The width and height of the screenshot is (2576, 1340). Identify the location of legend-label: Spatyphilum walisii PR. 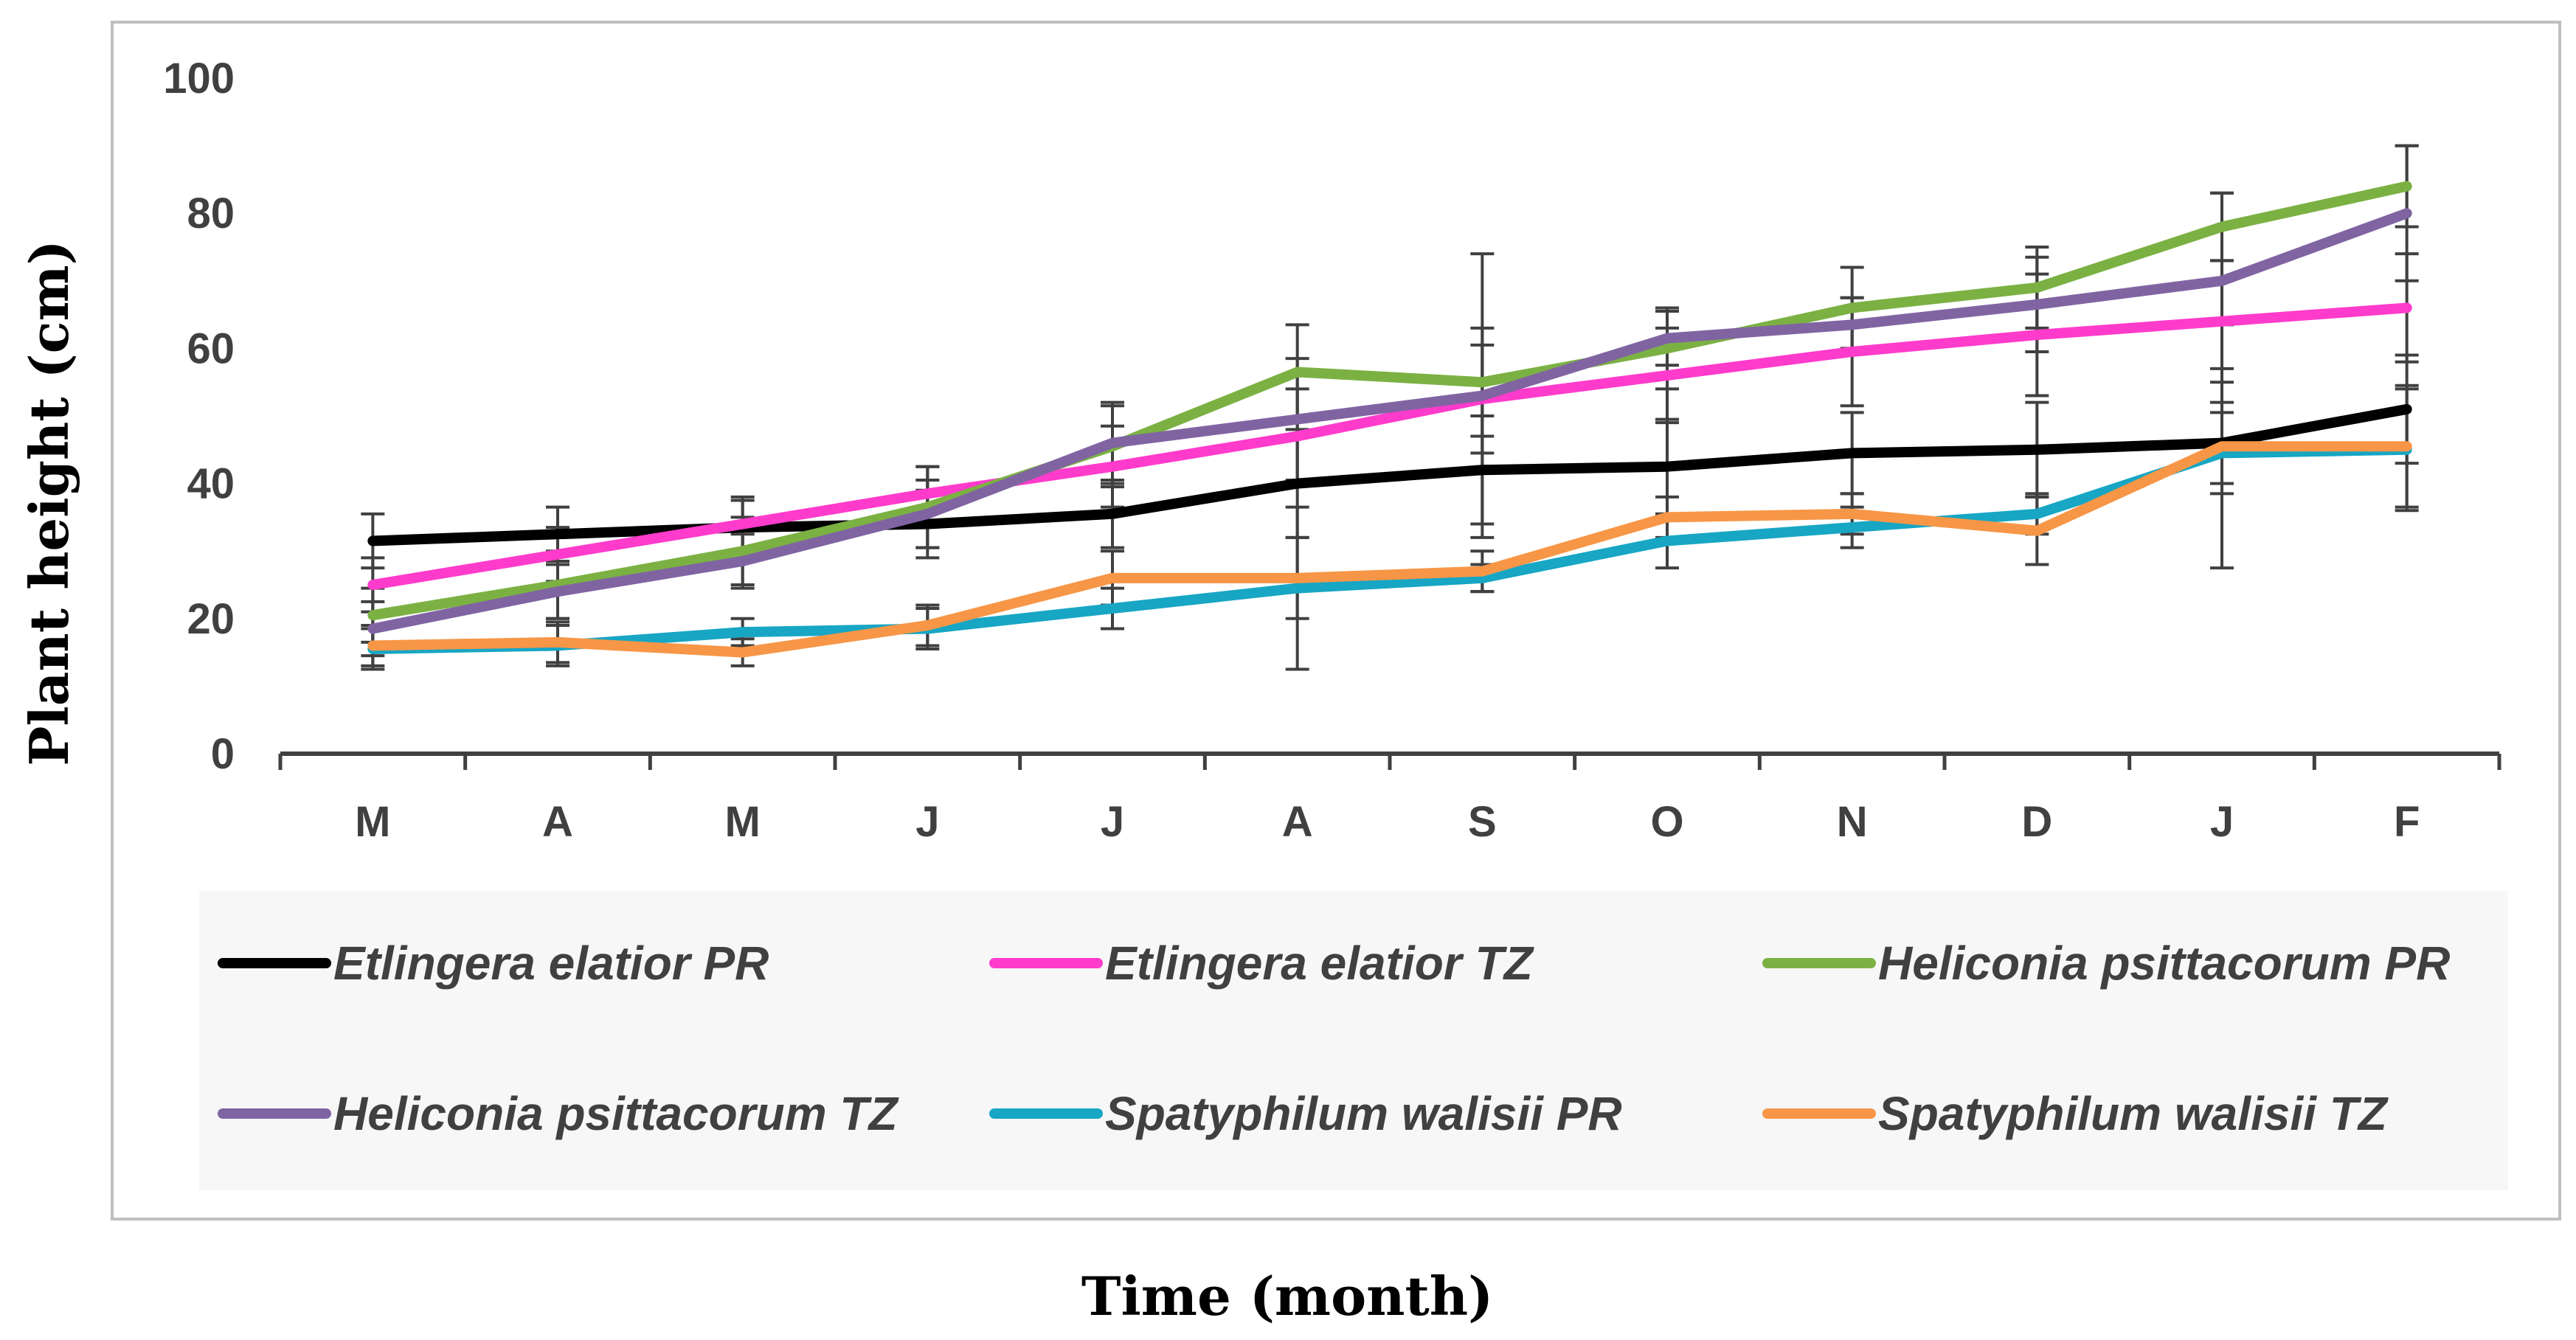
(1364, 1113).